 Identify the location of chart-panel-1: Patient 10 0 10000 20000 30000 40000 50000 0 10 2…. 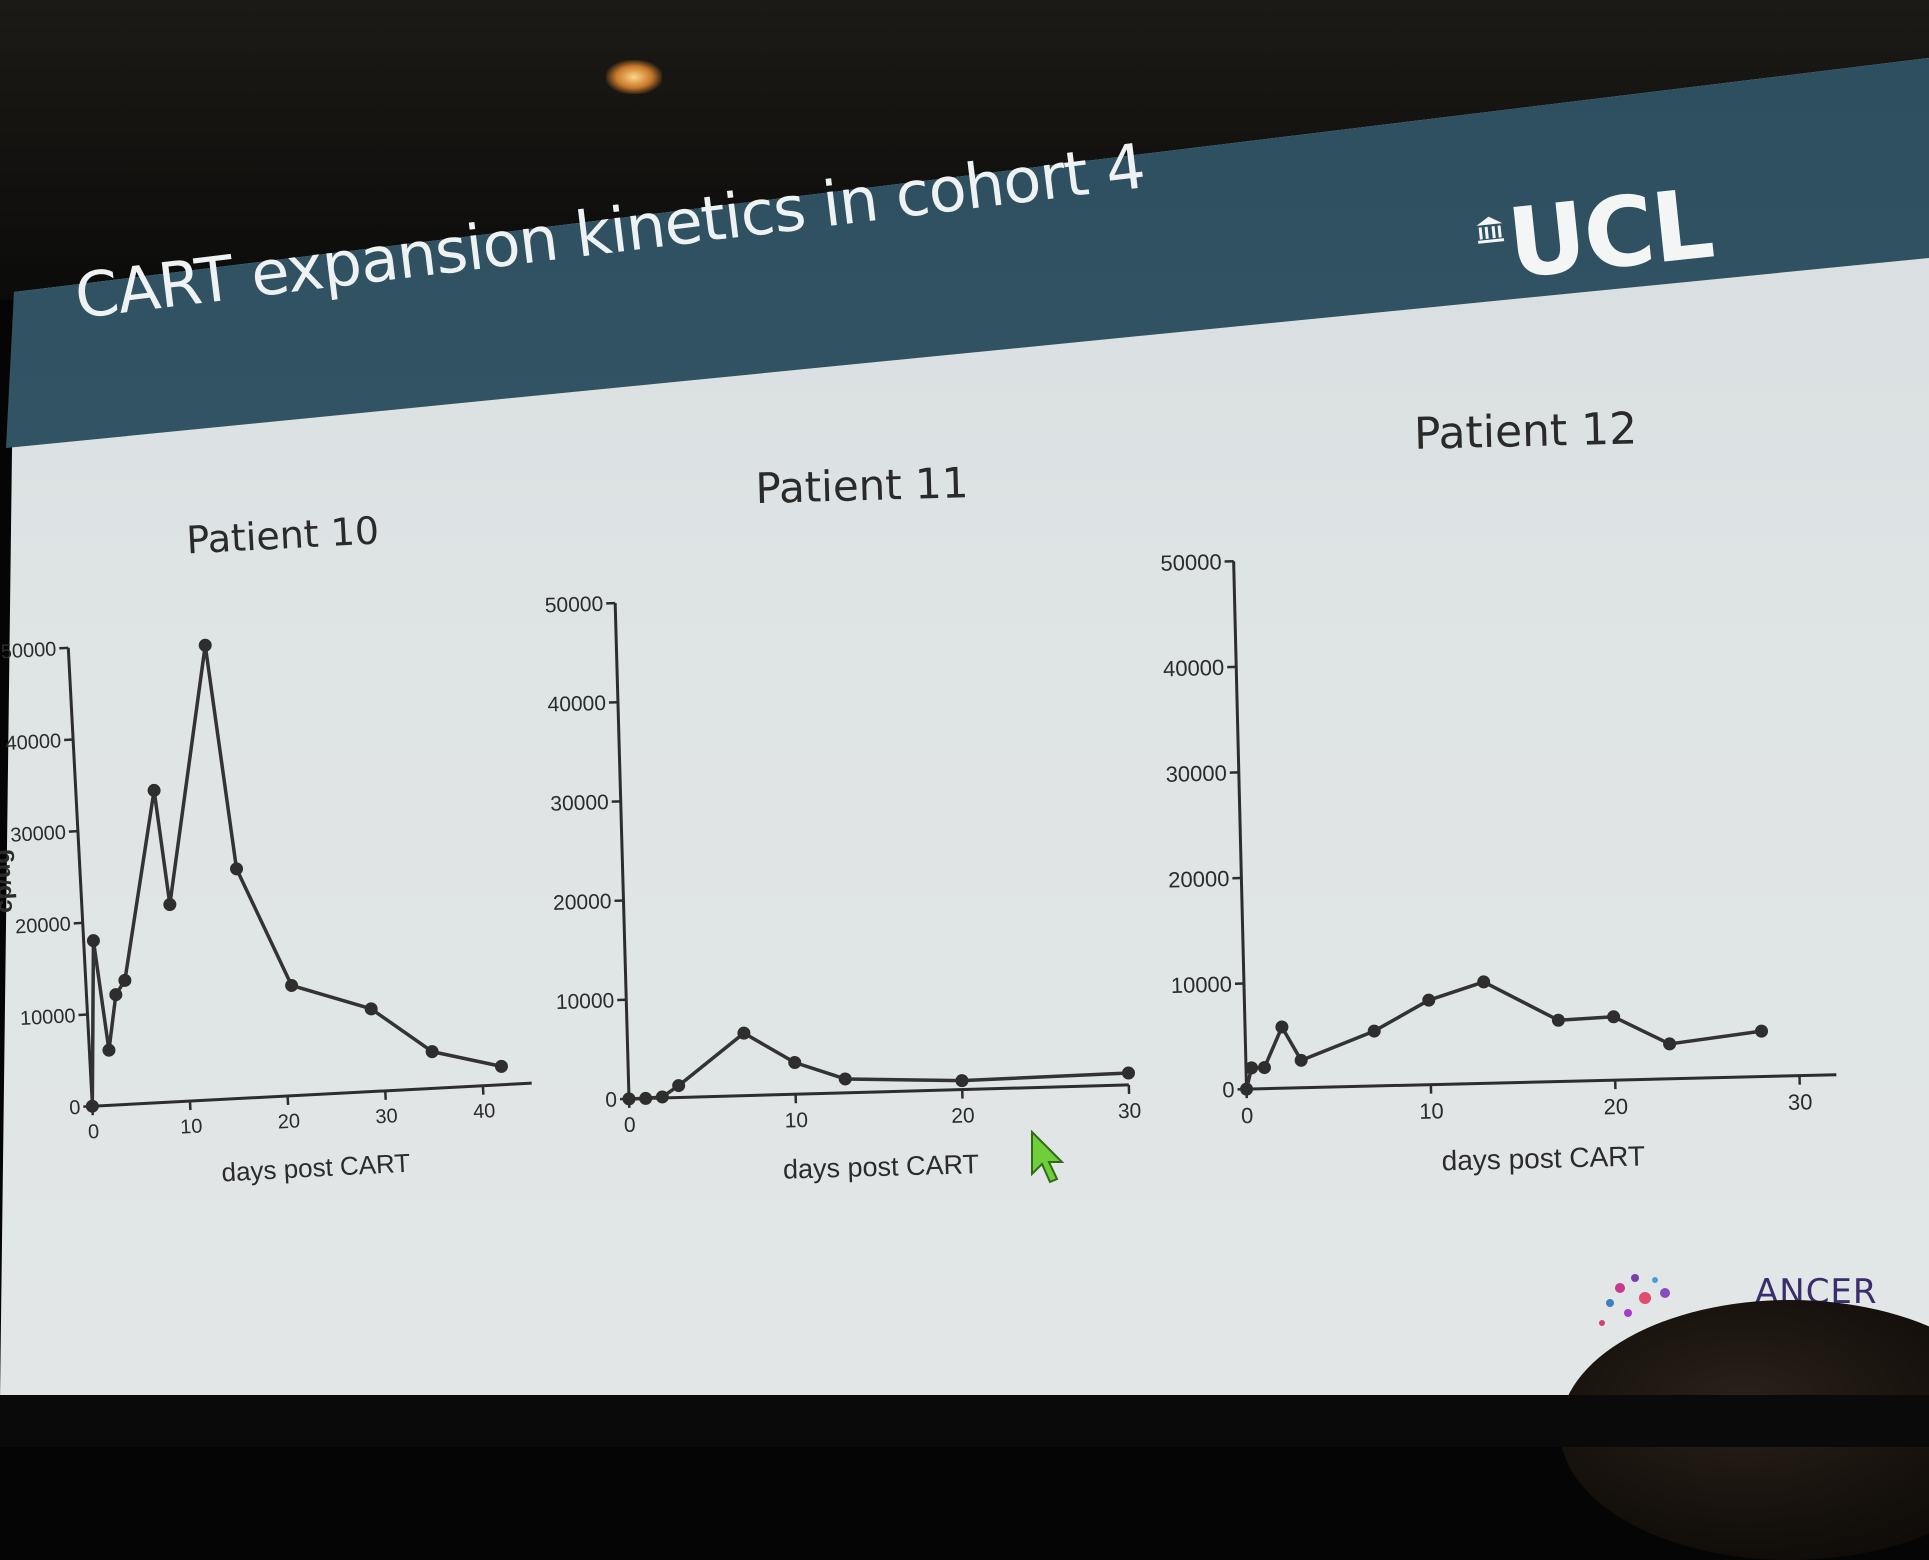
(268, 850).